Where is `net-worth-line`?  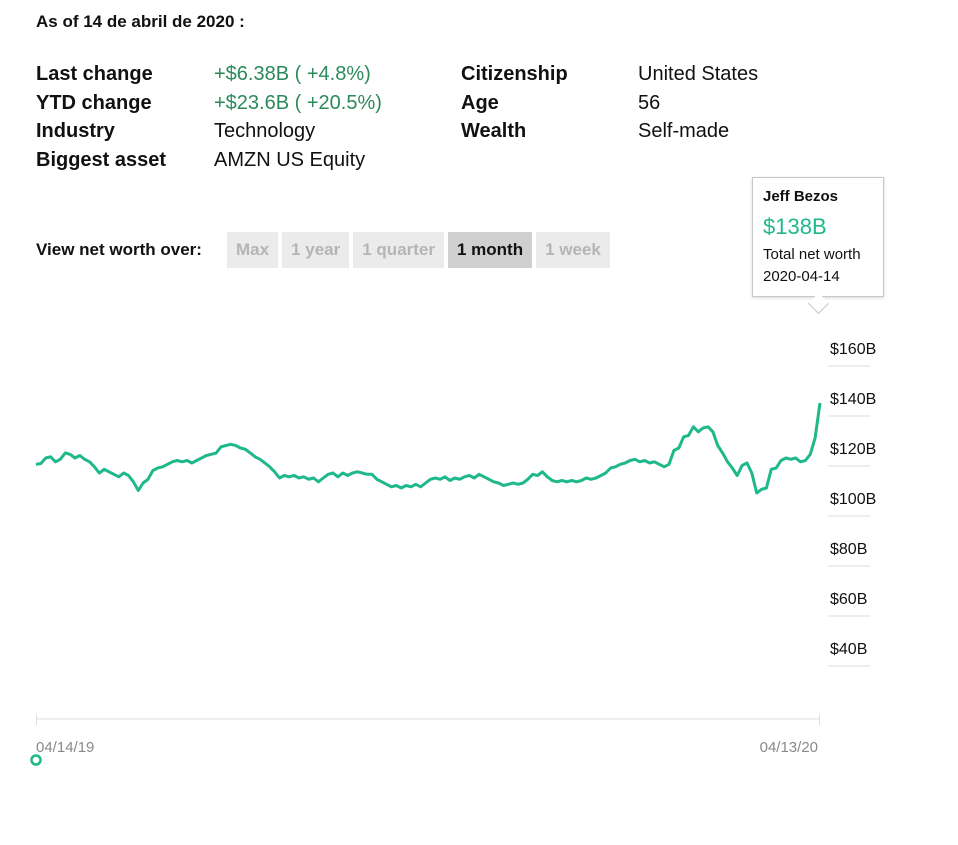 net-worth-line is located at coordinates (428, 448).